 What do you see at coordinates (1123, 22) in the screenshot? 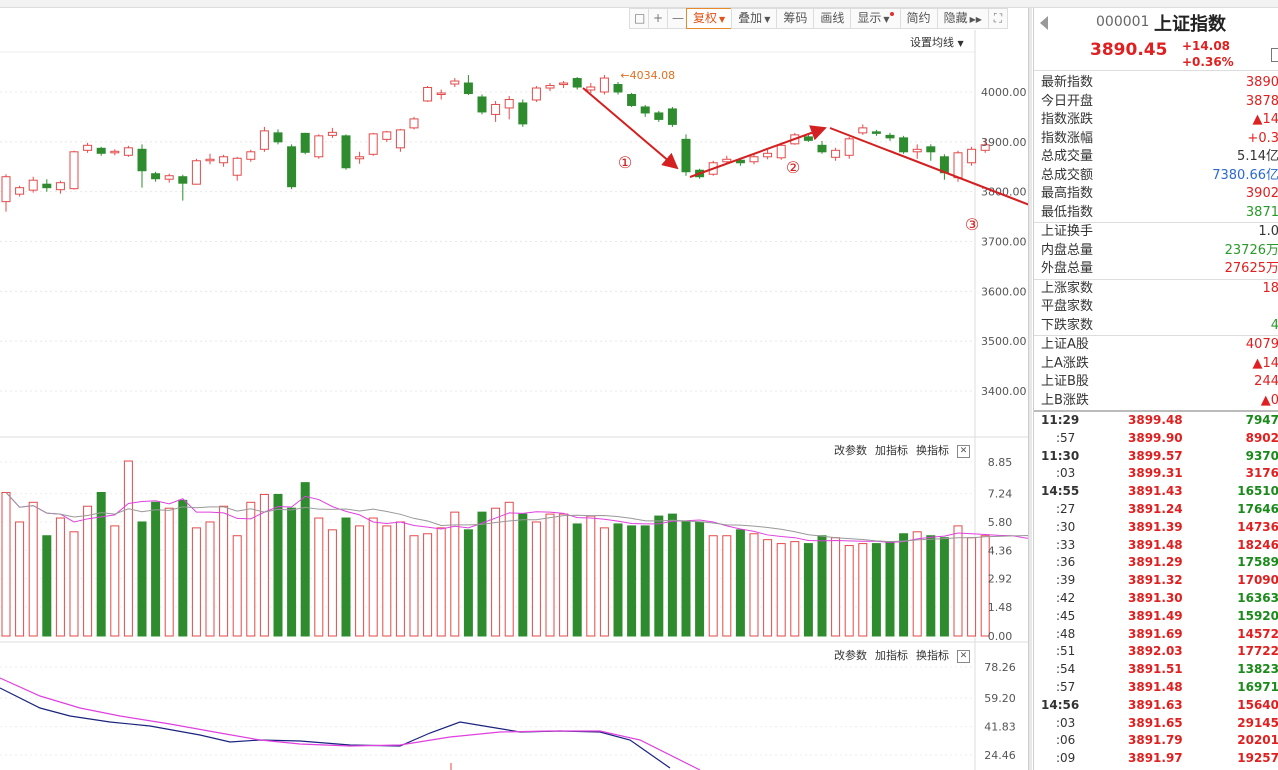
I see `index-code: 000001` at bounding box center [1123, 22].